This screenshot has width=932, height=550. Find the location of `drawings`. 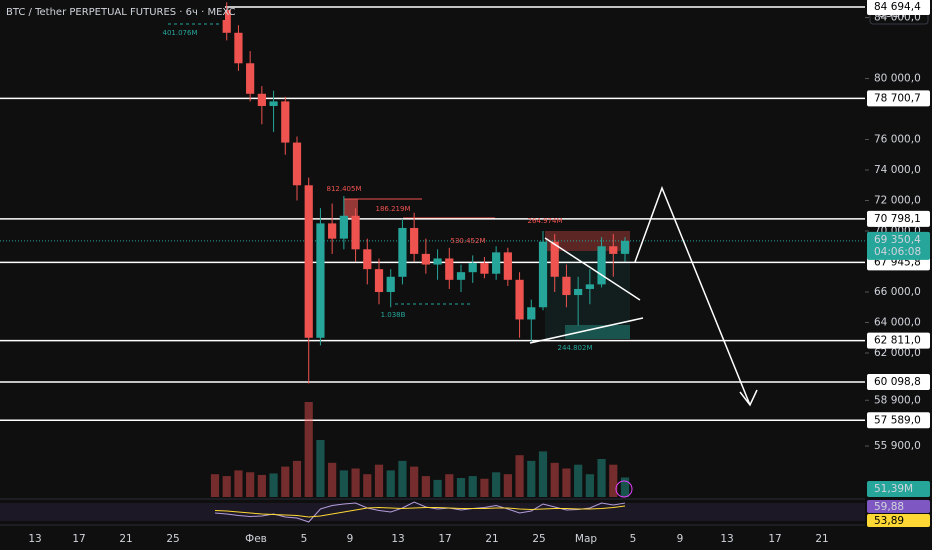

drawings is located at coordinates (643, 296).